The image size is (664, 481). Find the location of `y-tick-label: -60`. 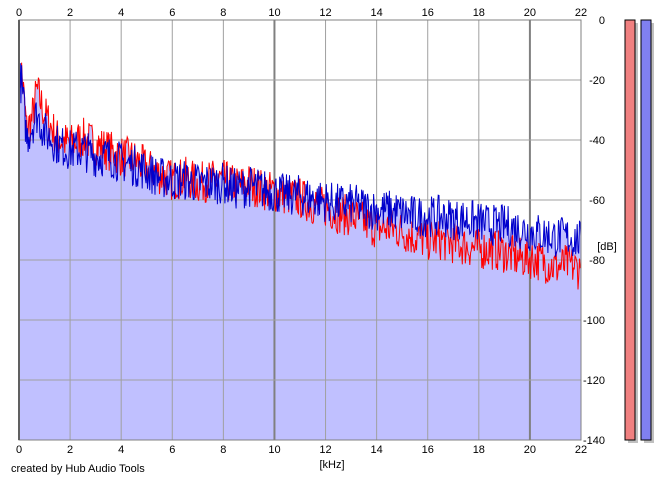

y-tick-label: -60 is located at coordinates (597, 201).